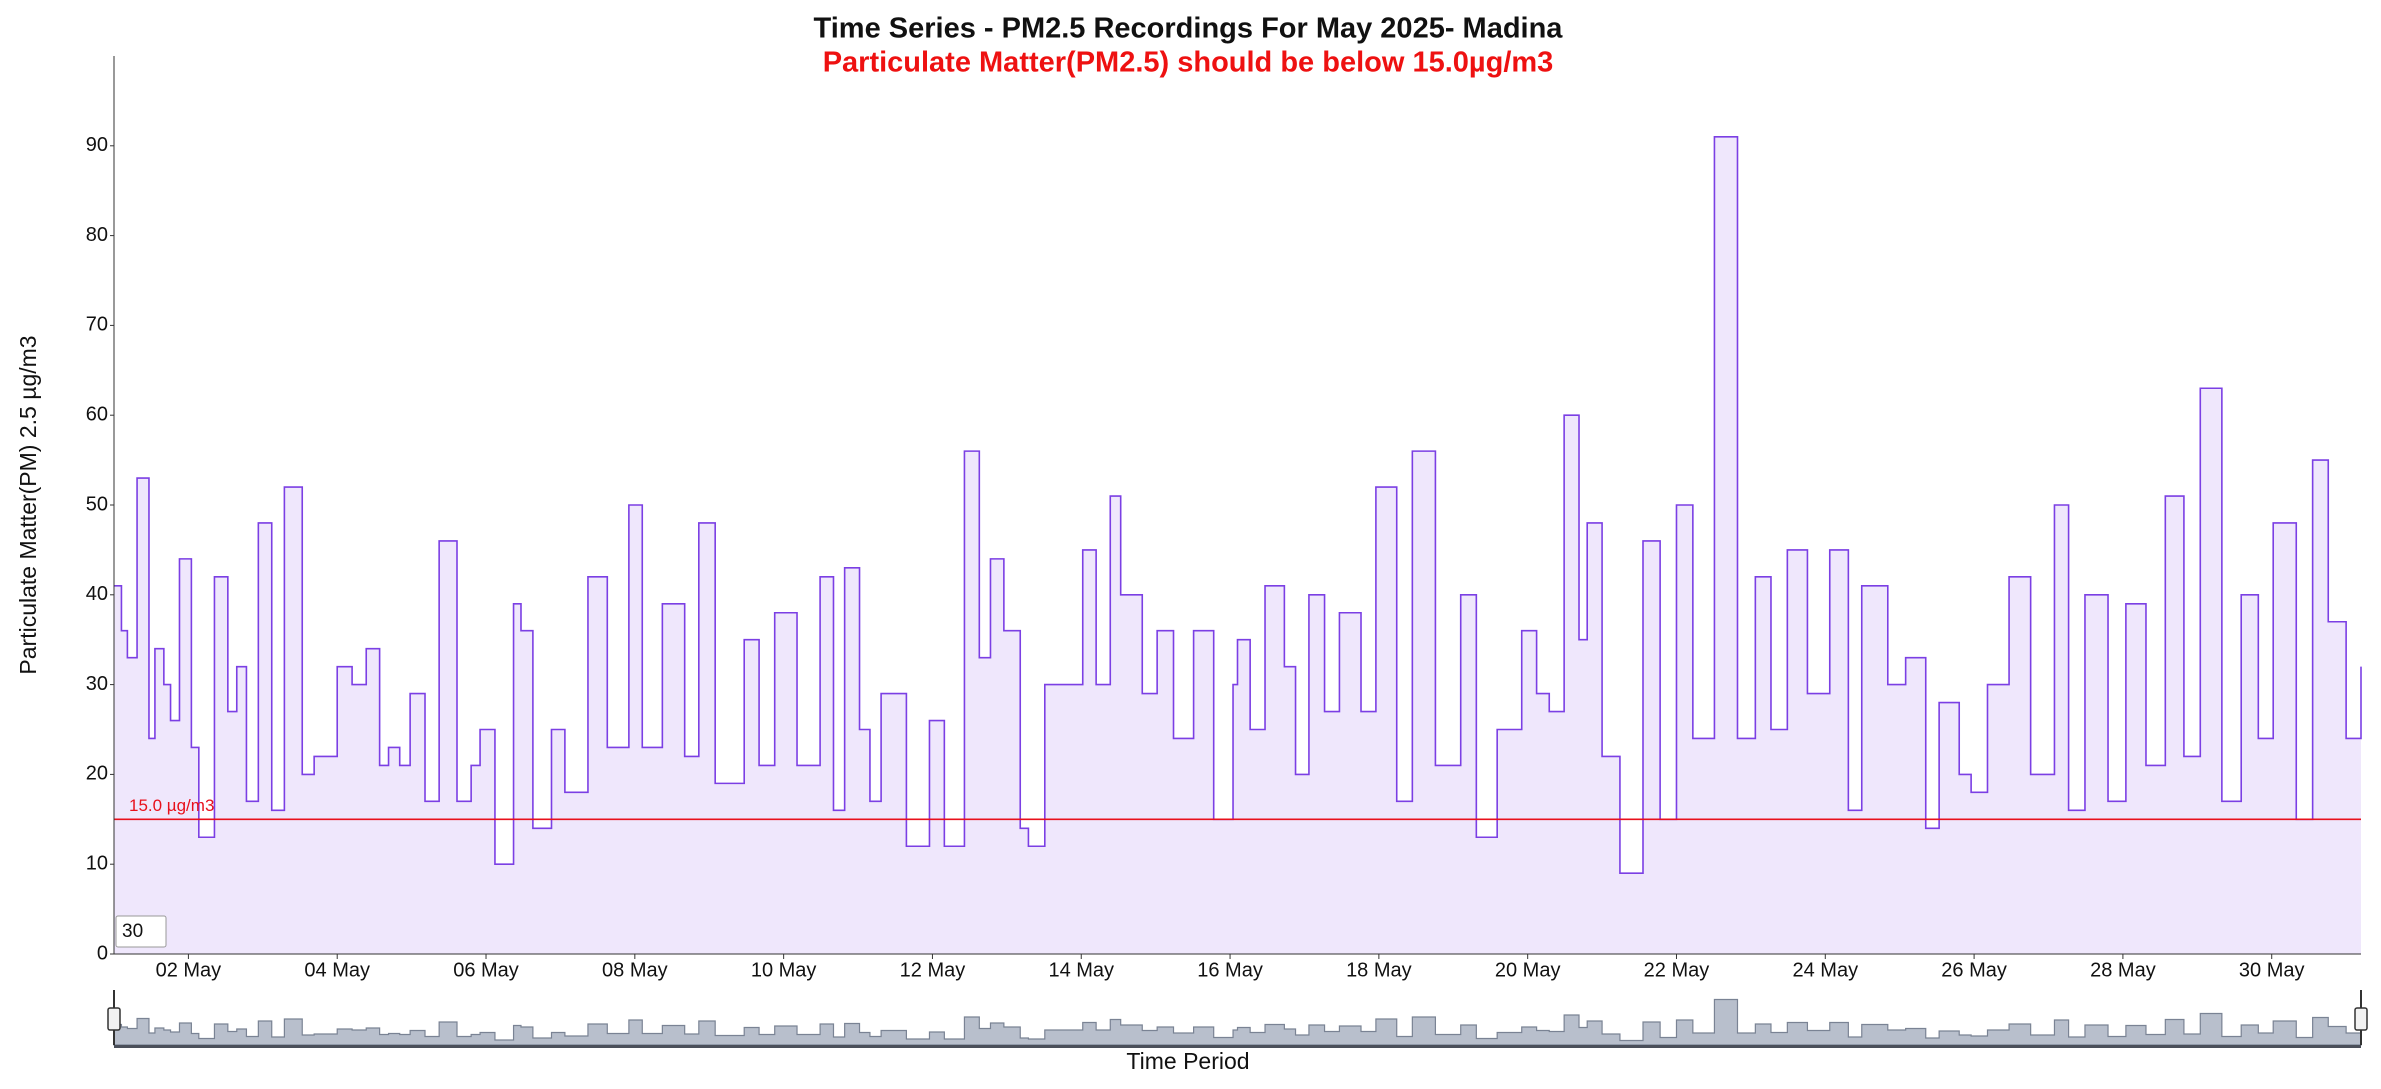 The width and height of the screenshot is (2381, 1089). What do you see at coordinates (933, 970) in the screenshot?
I see `x-tick-label: 12 May` at bounding box center [933, 970].